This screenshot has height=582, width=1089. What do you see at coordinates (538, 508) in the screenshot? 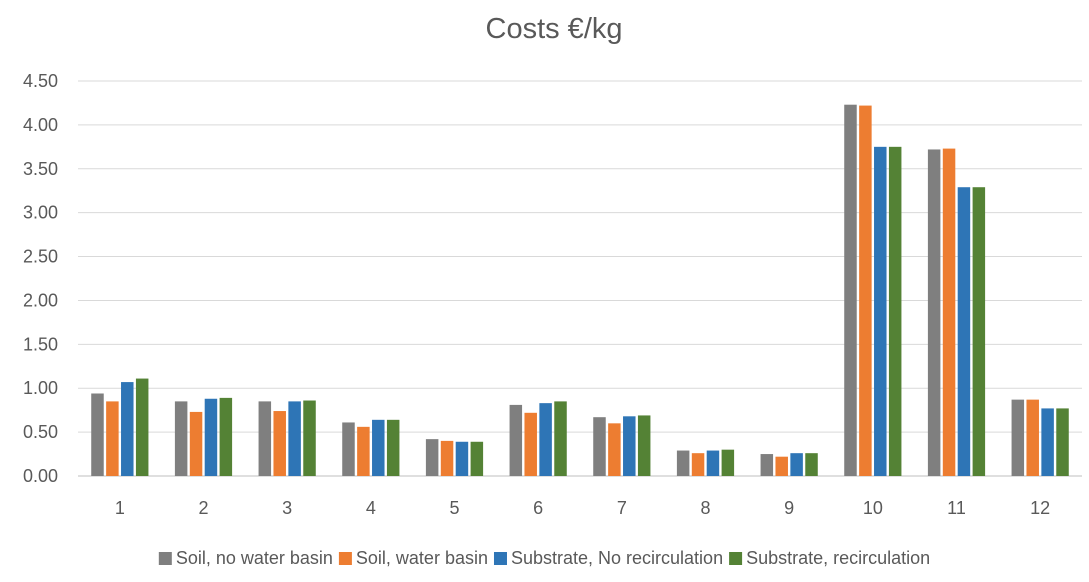
I see `x-tick-label: 6` at bounding box center [538, 508].